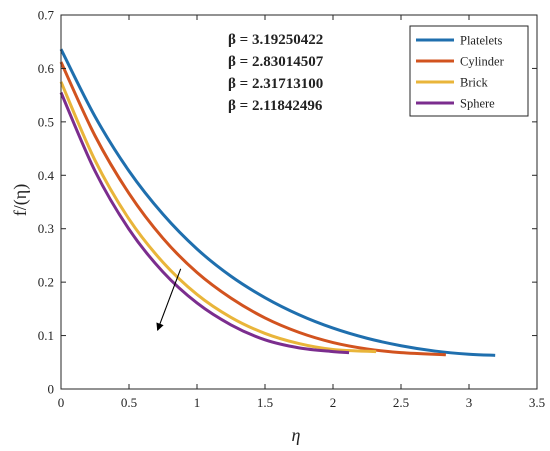 This screenshot has width=550, height=451. I want to click on y-tick-label: 0.5, so click(46, 121).